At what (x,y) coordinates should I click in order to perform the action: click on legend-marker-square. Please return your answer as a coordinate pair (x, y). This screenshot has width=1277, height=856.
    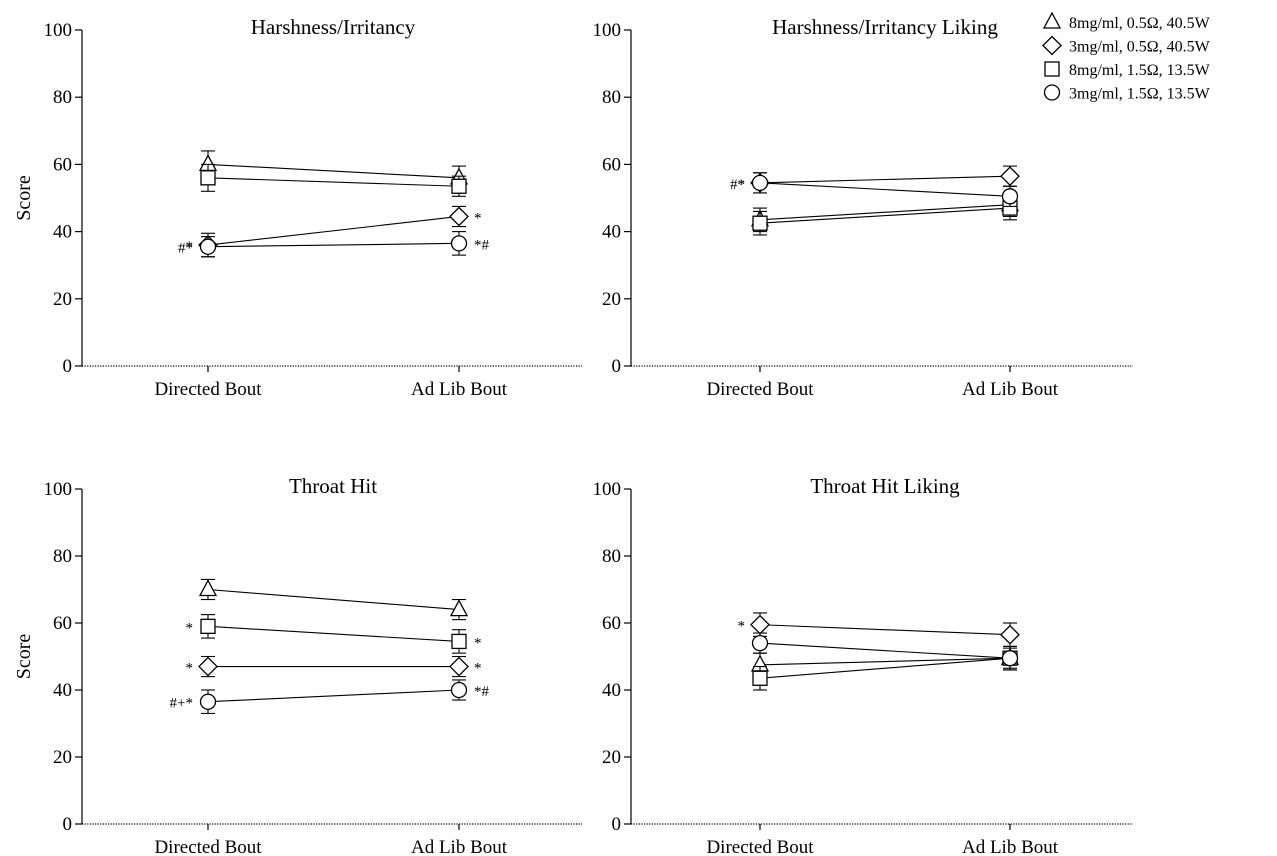
    Looking at the image, I should click on (1052, 69).